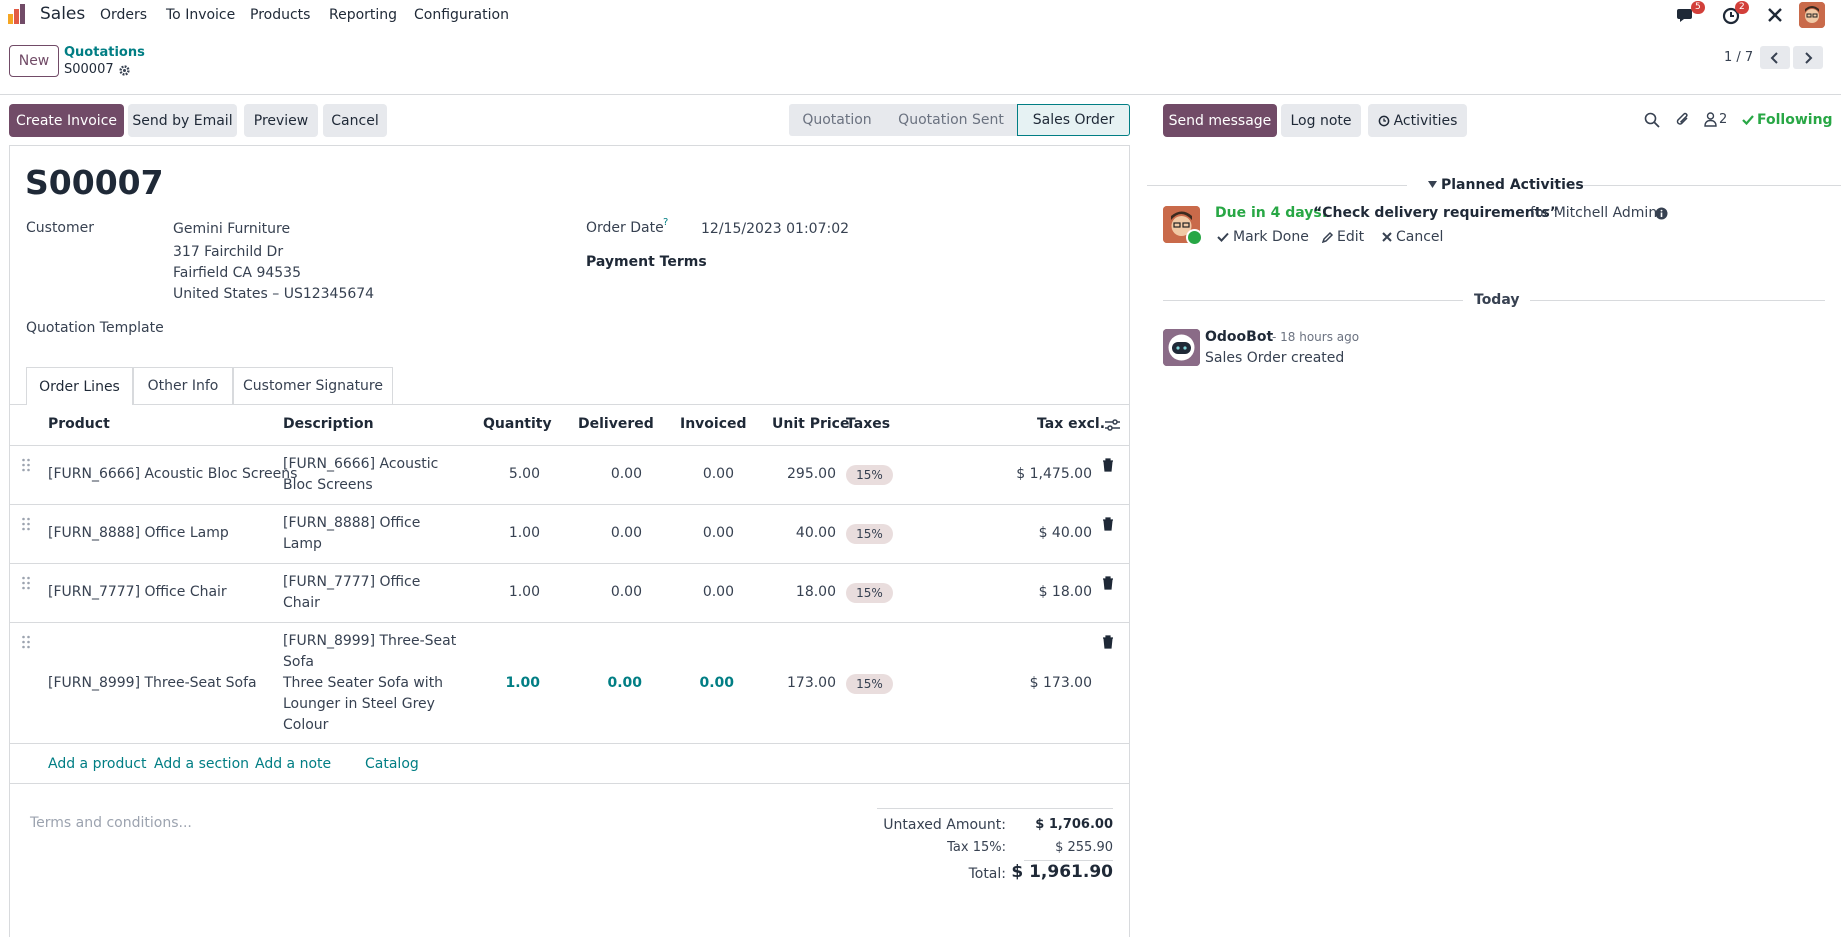  Describe the element at coordinates (66, 120) in the screenshot. I see `create-invoice-button: Create Invoice` at that location.